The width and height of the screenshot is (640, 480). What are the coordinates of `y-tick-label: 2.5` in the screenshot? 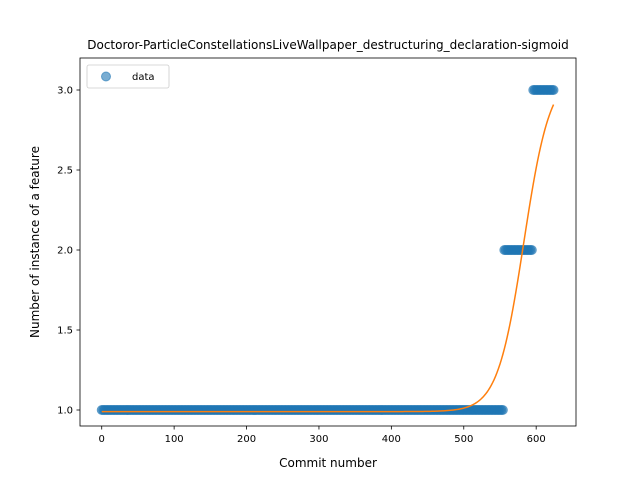 It's located at (65, 171).